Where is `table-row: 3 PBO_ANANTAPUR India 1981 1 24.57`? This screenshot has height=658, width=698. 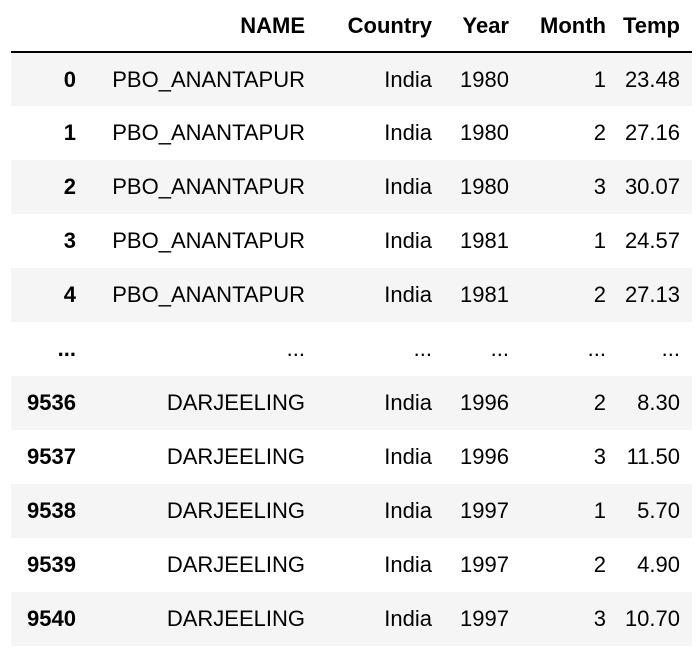 table-row: 3 PBO_ANANTAPUR India 1981 1 24.57 is located at coordinates (351, 241).